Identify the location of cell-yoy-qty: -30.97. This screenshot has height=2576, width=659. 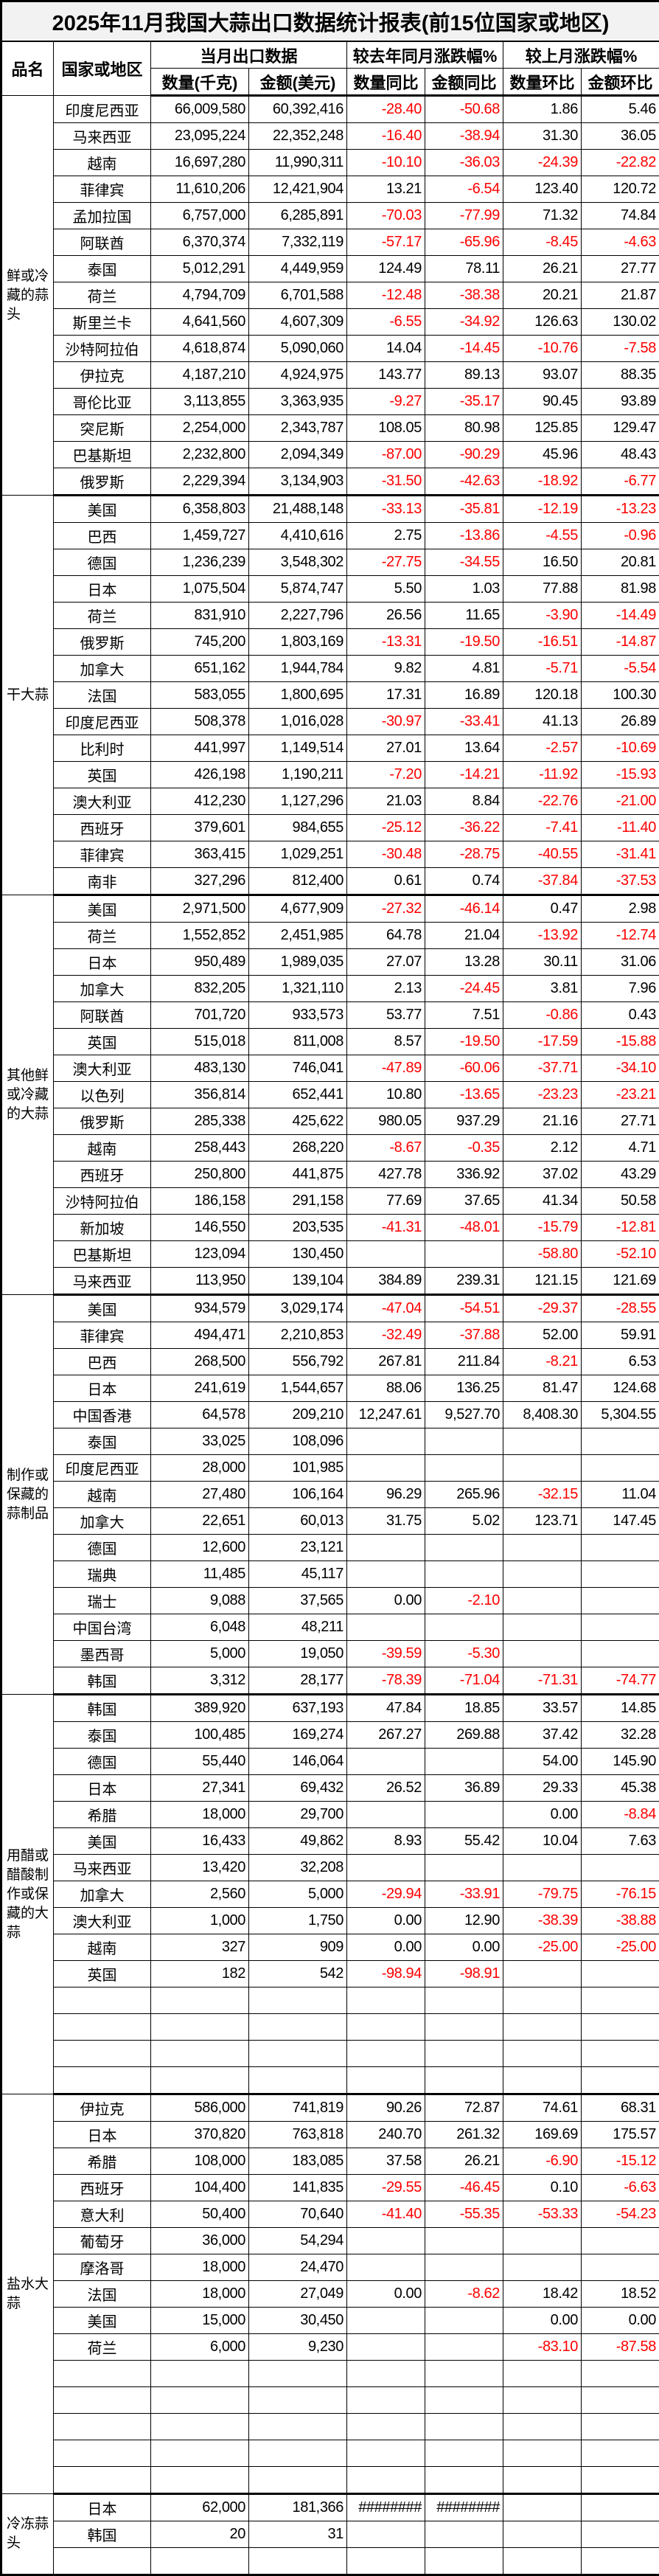
(386, 722).